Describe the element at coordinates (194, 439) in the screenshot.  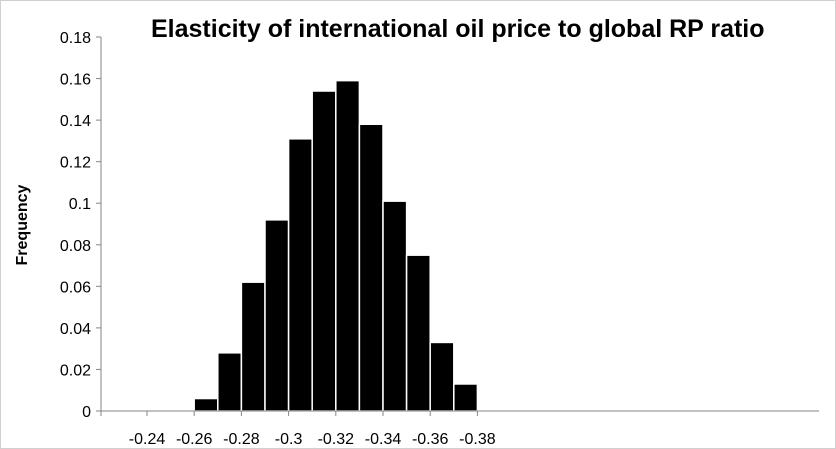
I see `x-tick-label: -0.26` at that location.